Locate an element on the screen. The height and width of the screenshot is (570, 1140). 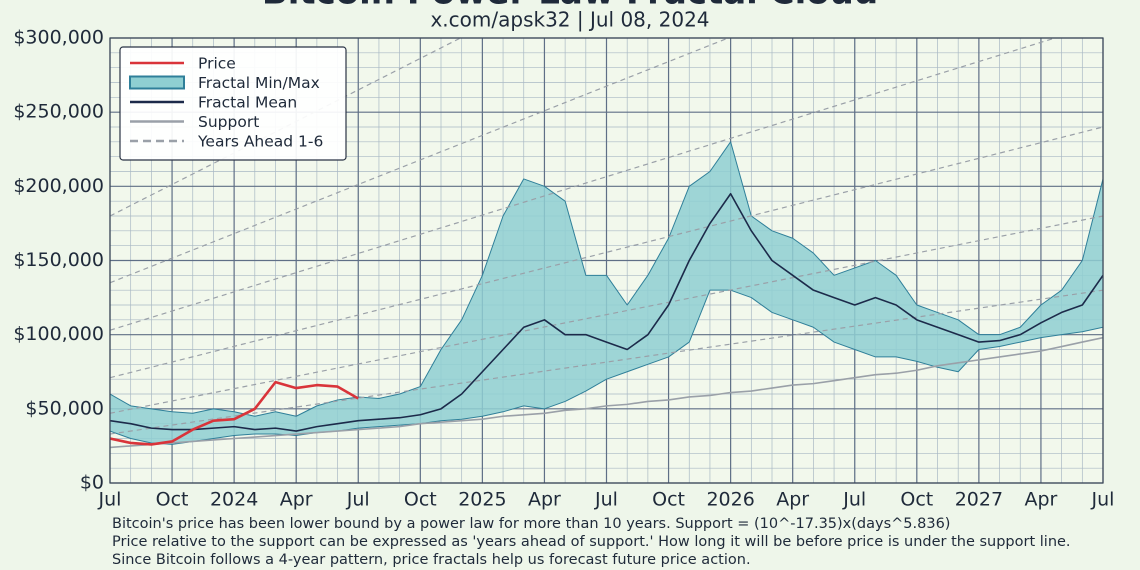
legend-swatch is located at coordinates (157, 82).